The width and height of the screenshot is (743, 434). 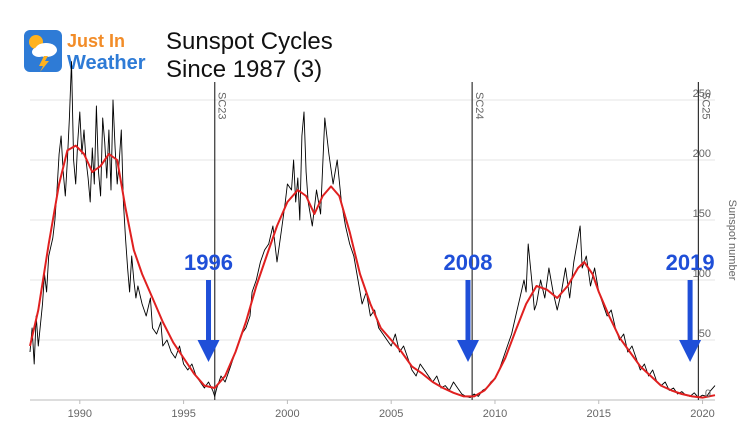 I want to click on x-tick-label: 2020, so click(x=702, y=414).